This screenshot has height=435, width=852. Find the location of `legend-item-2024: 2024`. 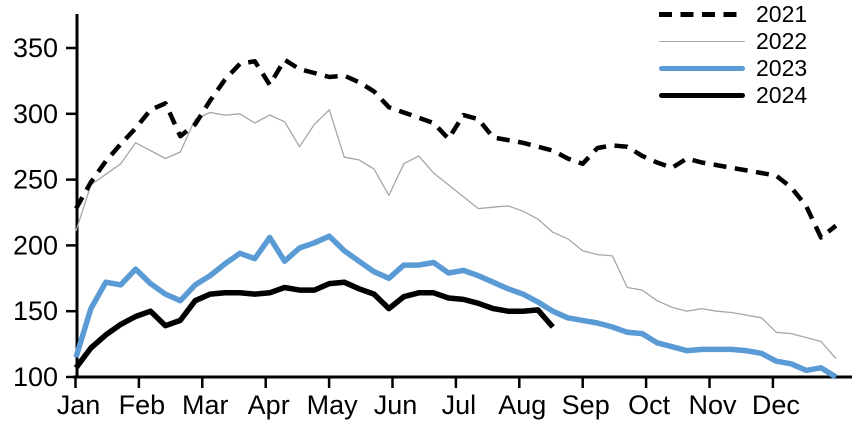

legend-item-2024: 2024 is located at coordinates (733, 95).